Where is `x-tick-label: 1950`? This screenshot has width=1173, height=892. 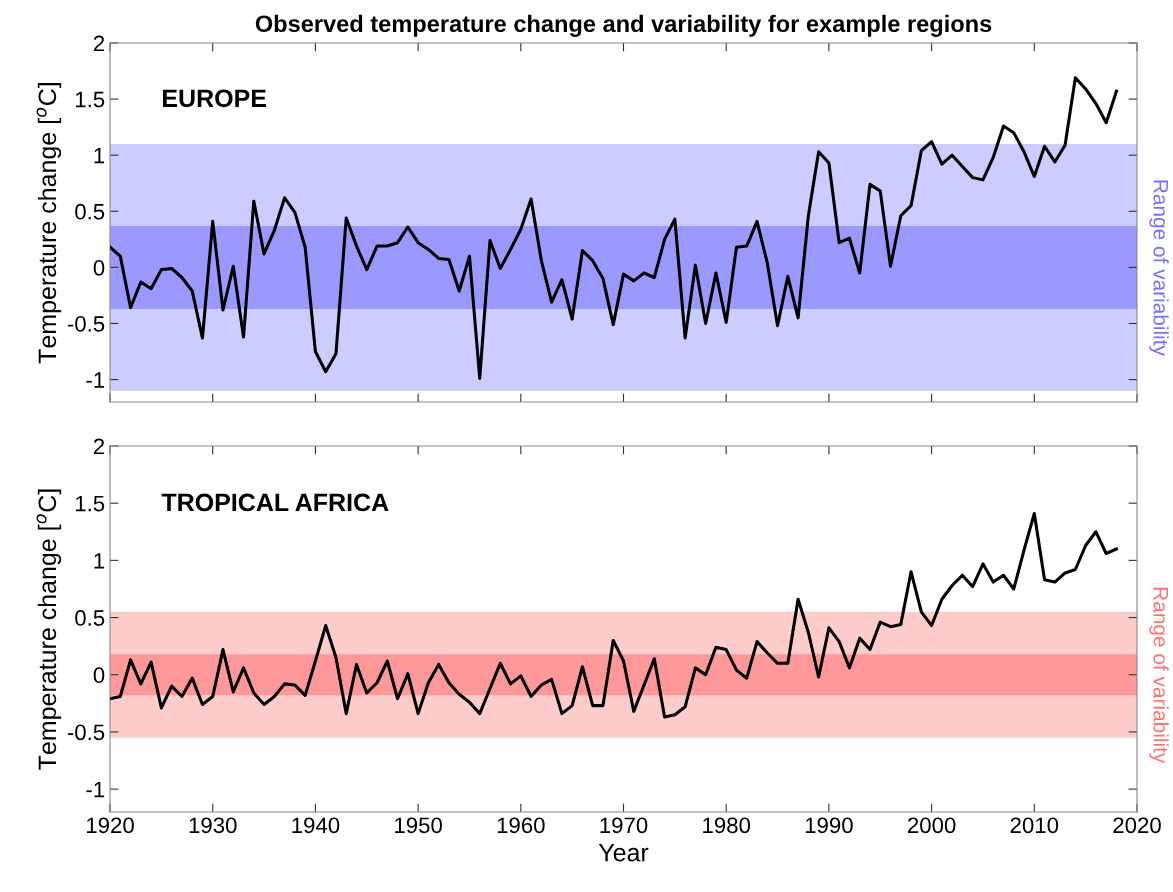 x-tick-label: 1950 is located at coordinates (418, 825).